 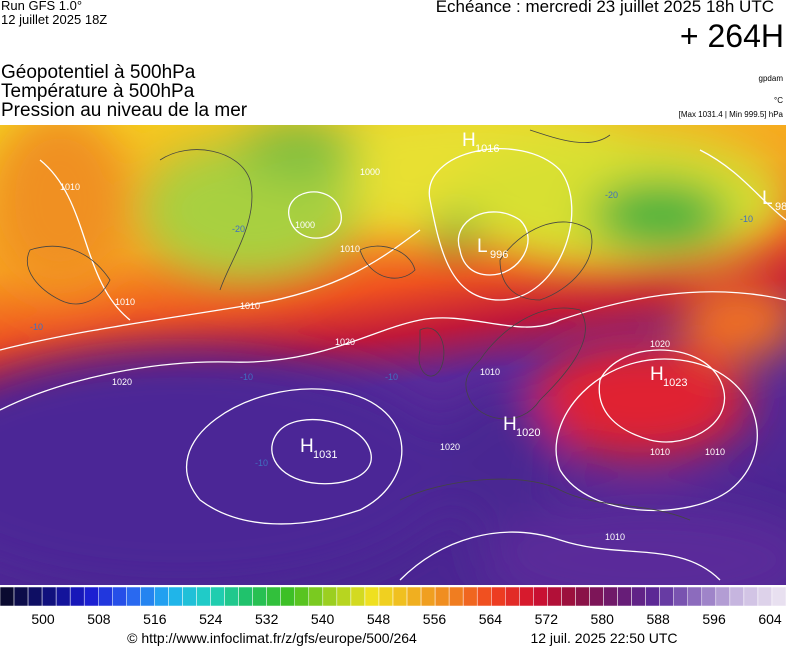 What do you see at coordinates (603, 638) in the screenshot?
I see `generated: 12 juil. 2025 22:50 UTC` at bounding box center [603, 638].